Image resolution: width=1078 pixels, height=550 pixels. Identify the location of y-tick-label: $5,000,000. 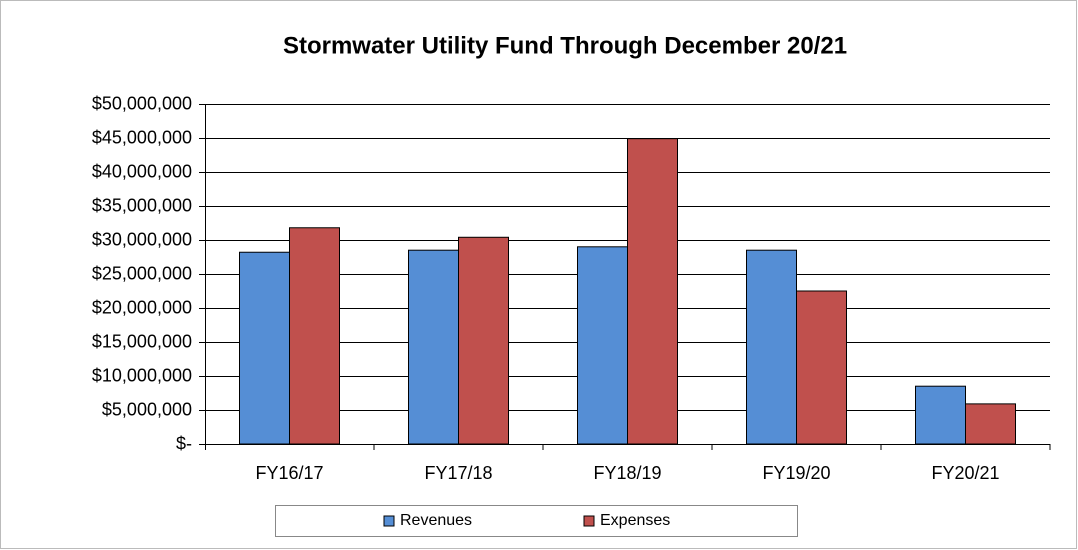
(147, 409).